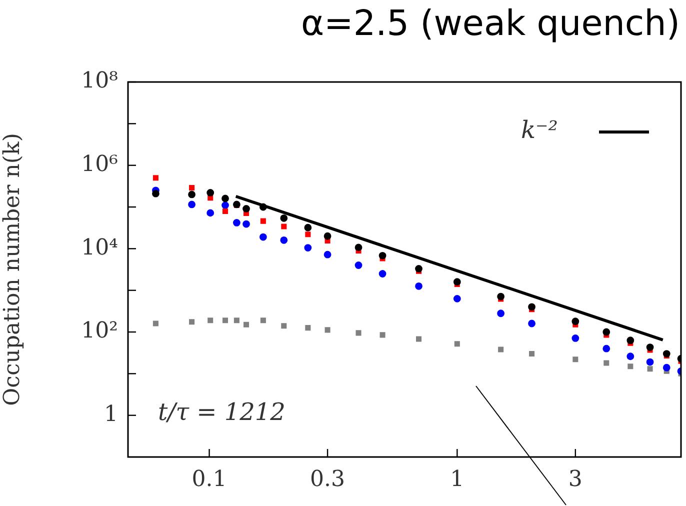  Describe the element at coordinates (111, 415) in the screenshot. I see `y-tick-label: 1` at that location.